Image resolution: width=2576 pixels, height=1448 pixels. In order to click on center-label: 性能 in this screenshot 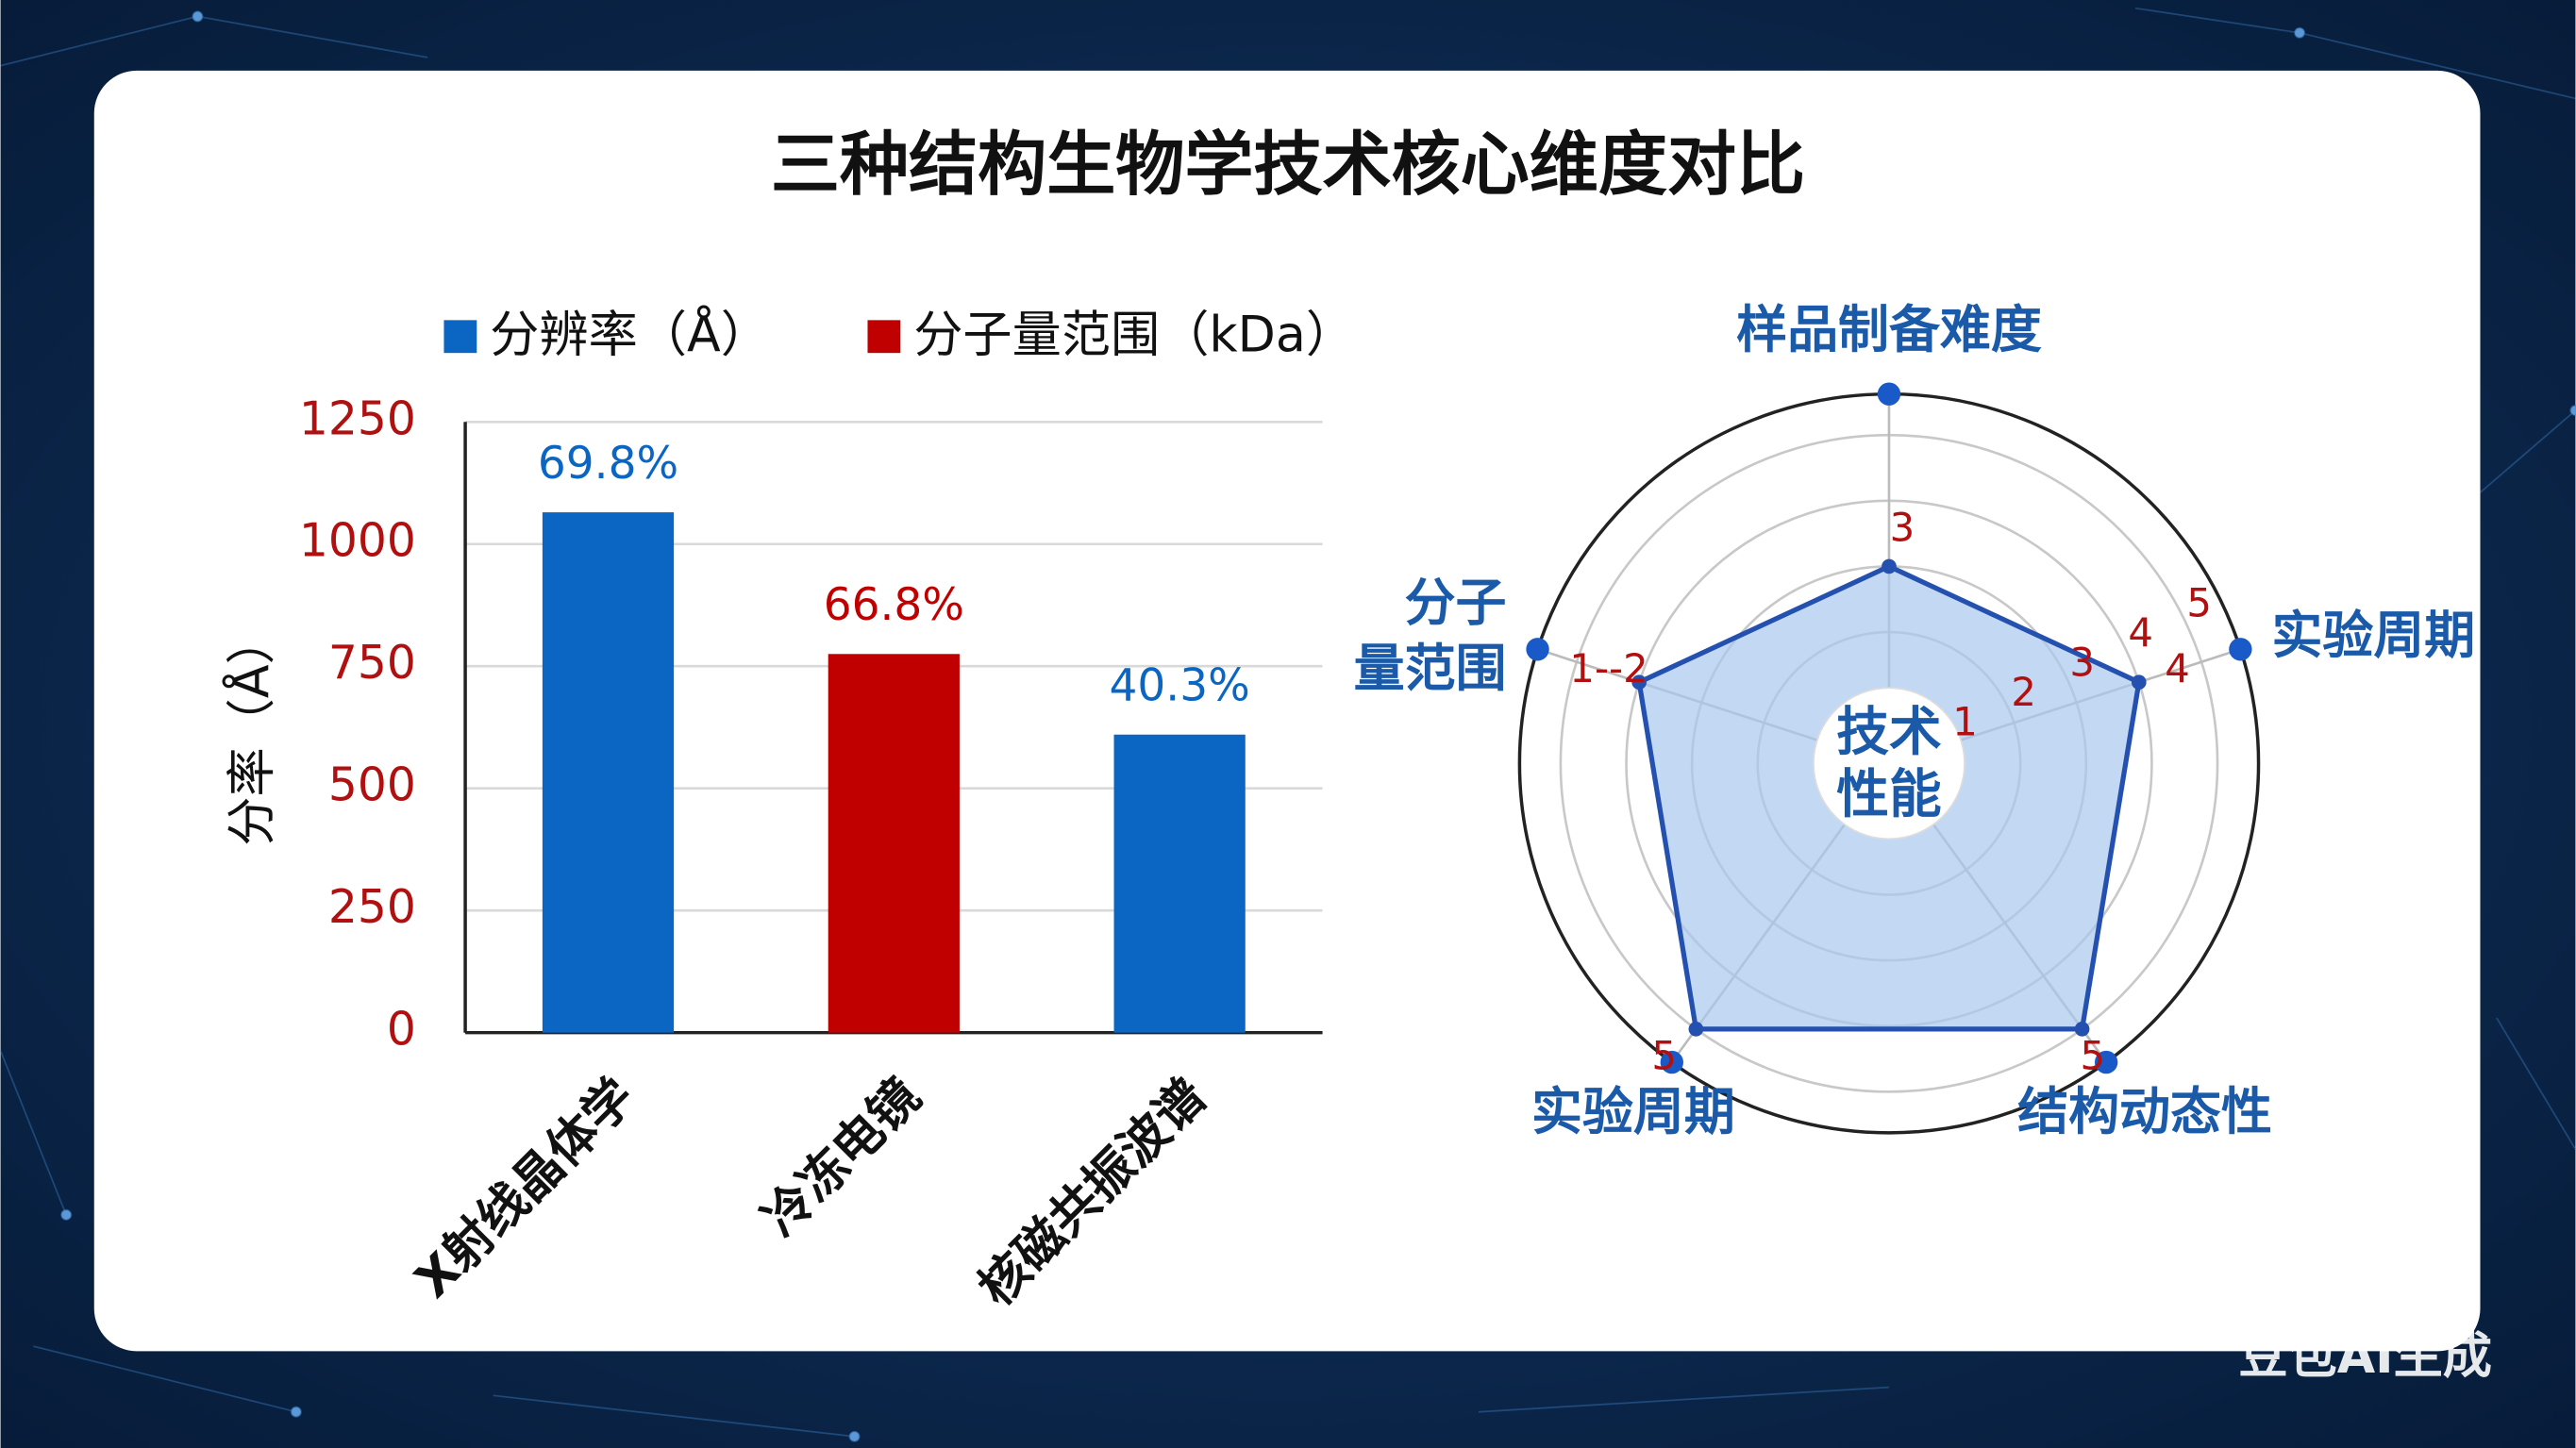, I will do `click(1888, 794)`.